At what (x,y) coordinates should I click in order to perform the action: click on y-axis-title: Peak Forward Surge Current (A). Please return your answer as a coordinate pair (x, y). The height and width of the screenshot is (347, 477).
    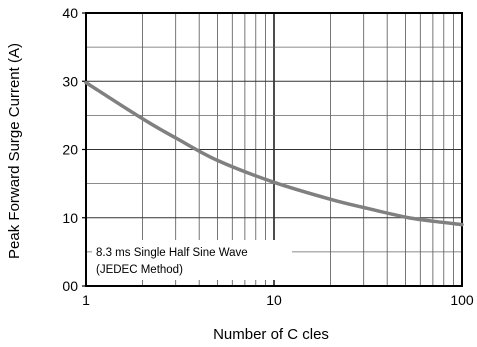
    Looking at the image, I should click on (14, 151).